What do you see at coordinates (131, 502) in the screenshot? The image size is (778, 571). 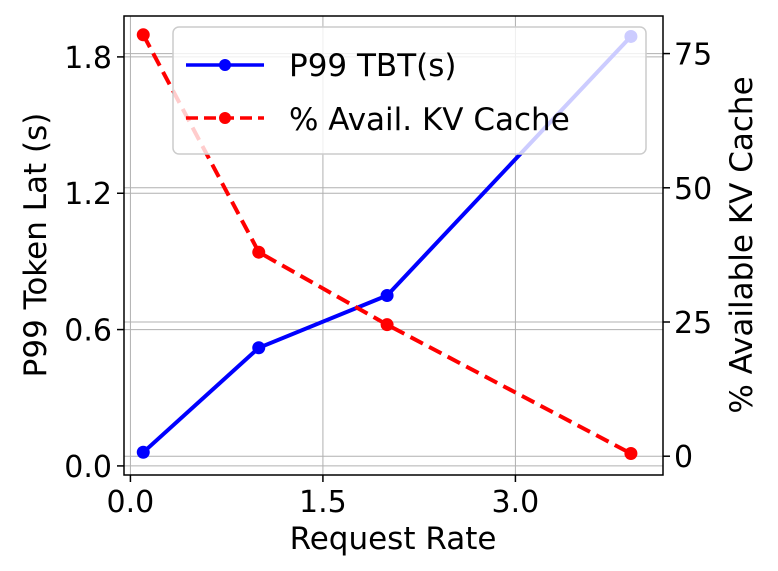 I see `x-tick-label: 0.0` at bounding box center [131, 502].